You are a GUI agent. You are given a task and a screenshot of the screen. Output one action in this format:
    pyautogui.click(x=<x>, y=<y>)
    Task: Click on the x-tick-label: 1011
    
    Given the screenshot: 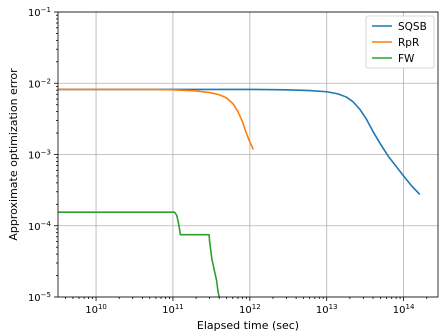 What is the action you would take?
    pyautogui.click(x=173, y=309)
    